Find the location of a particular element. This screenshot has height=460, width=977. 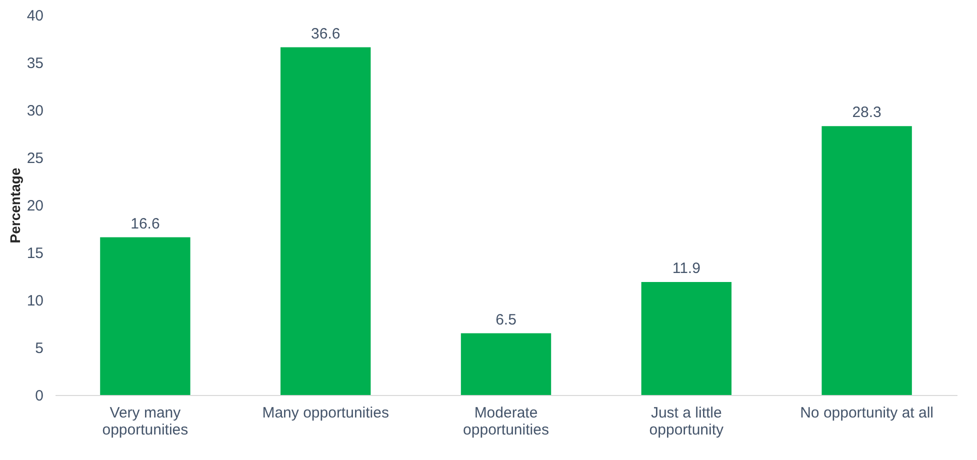

x-tick-label: Very many opportunities is located at coordinates (145, 421).